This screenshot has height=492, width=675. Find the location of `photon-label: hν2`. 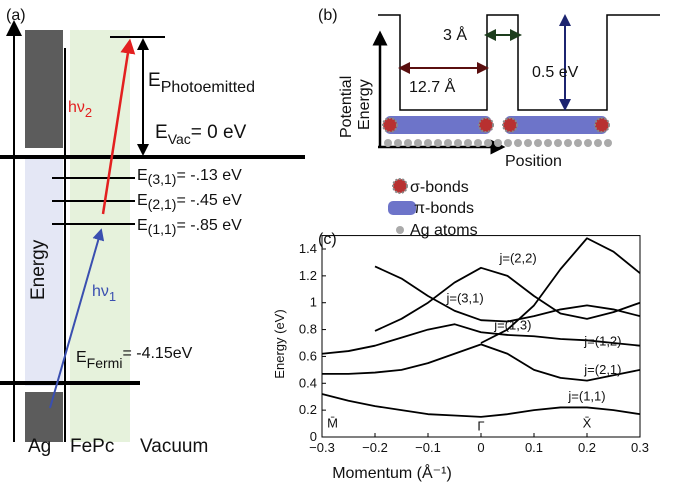

photon-label: hν2 is located at coordinates (80, 109).